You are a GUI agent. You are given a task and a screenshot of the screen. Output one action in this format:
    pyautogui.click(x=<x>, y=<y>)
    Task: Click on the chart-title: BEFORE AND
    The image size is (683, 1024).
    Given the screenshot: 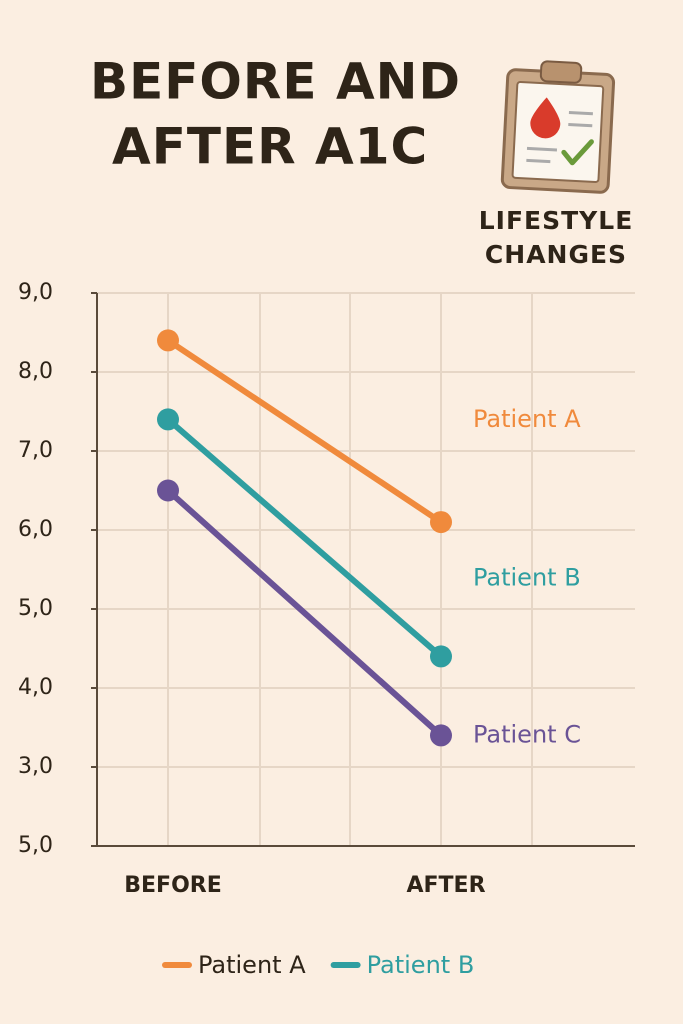 What is the action you would take?
    pyautogui.click(x=275, y=82)
    